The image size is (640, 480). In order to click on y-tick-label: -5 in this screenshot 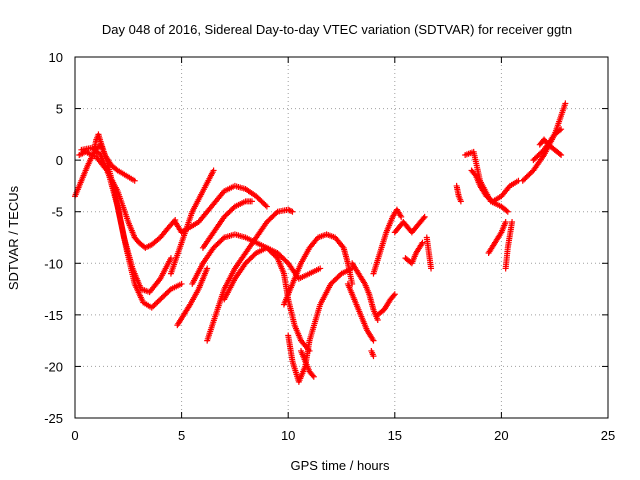, I will do `click(57, 212)`.